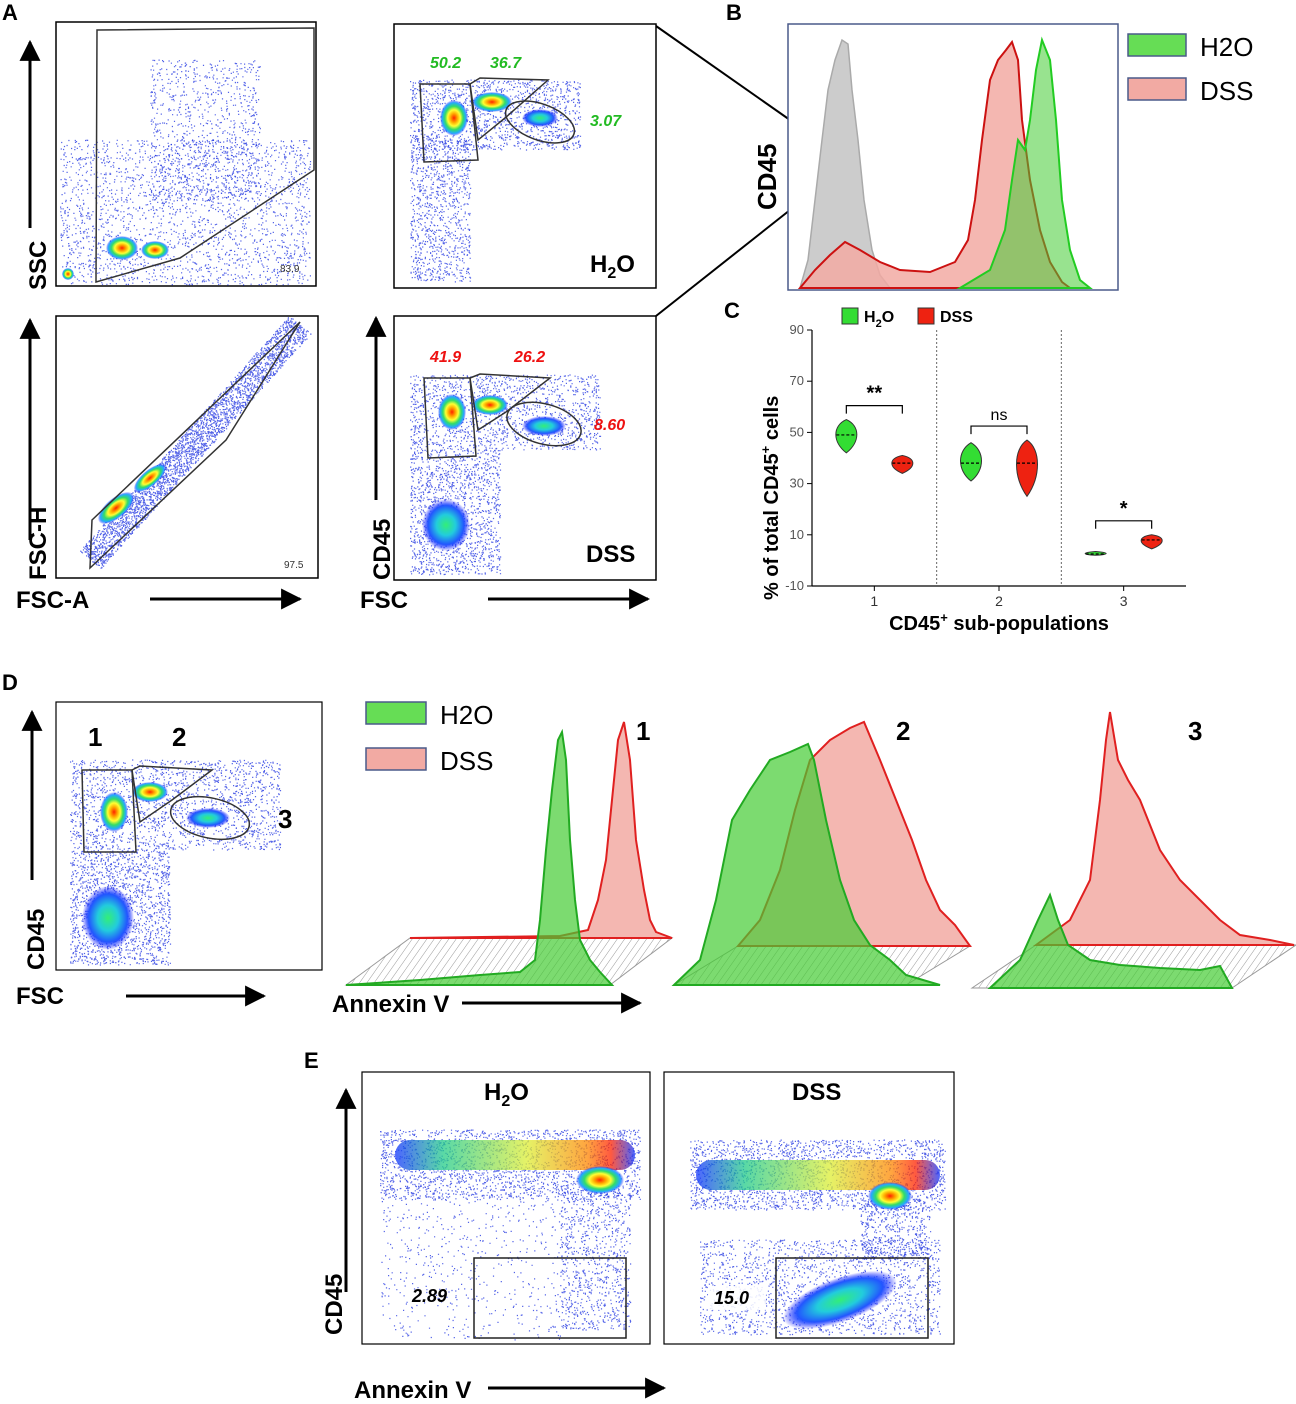 This screenshot has width=1296, height=1404. I want to click on singlets-scatter, so click(196, 443).